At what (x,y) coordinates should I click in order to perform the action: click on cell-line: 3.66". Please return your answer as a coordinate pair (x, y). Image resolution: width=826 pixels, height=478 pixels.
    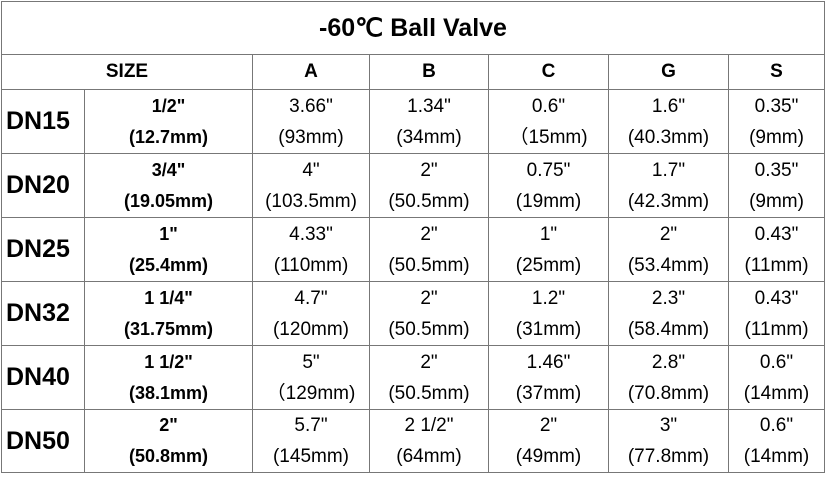
    Looking at the image, I should click on (311, 106).